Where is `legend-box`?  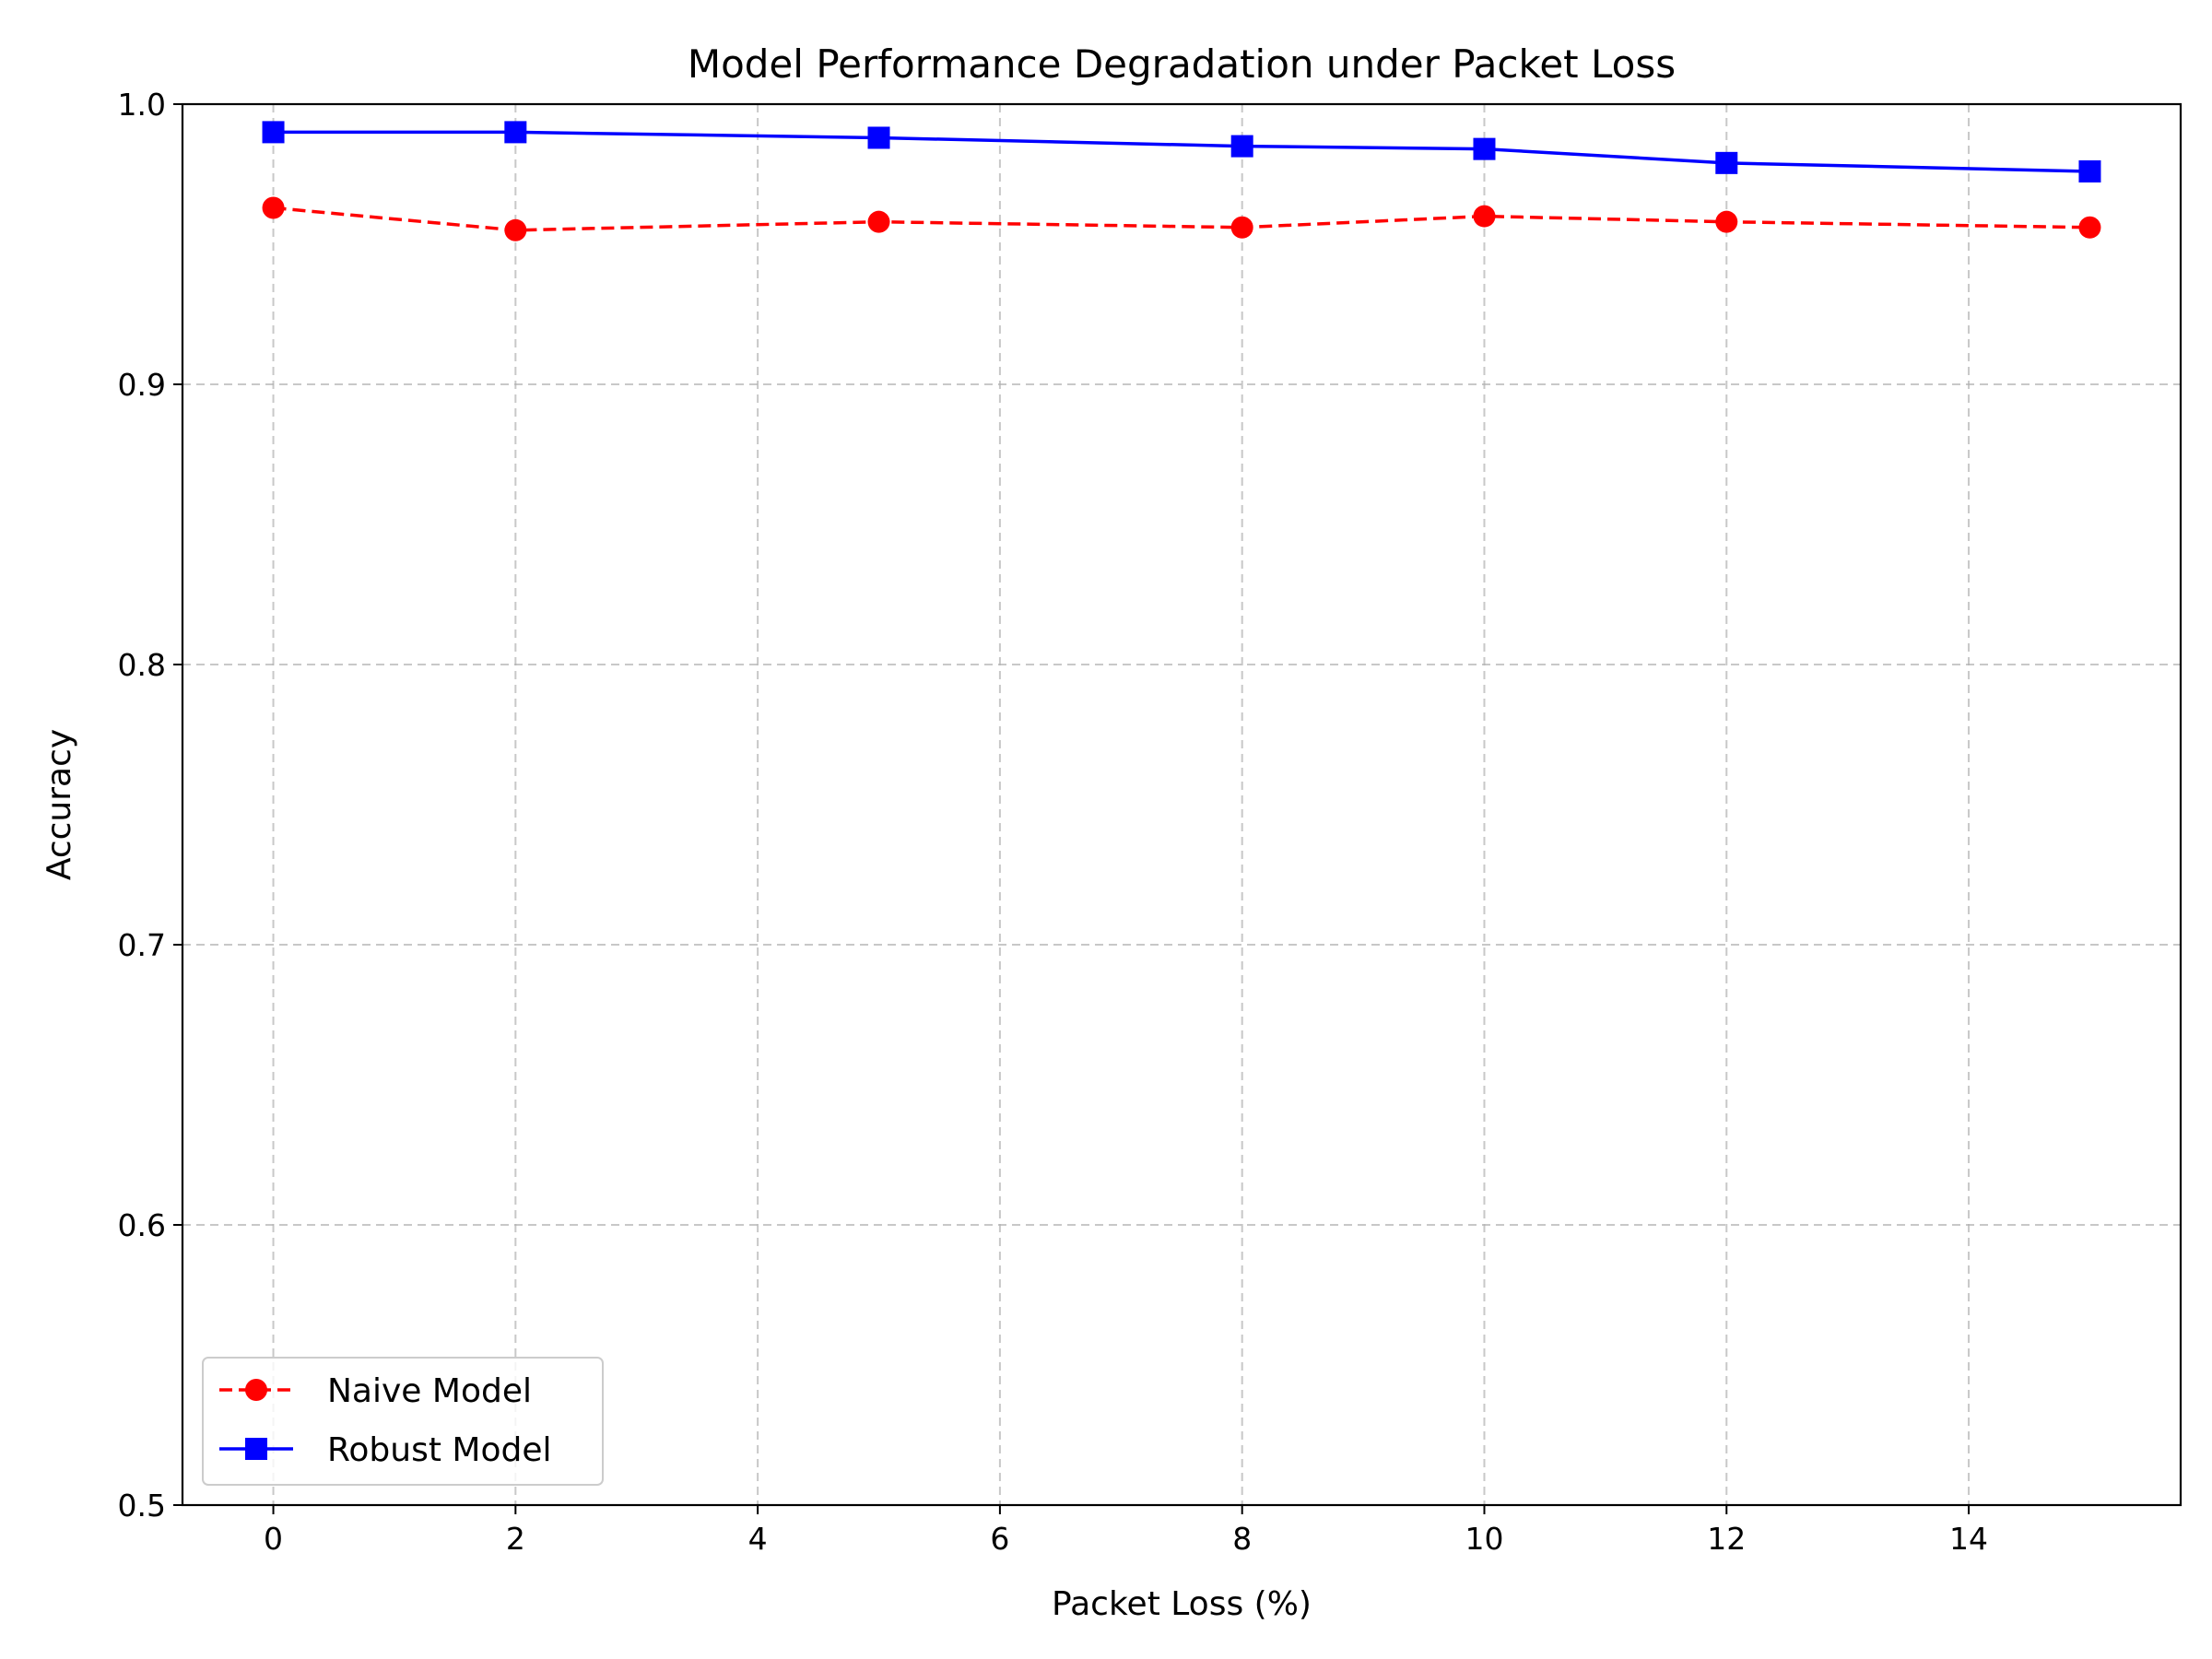
legend-box is located at coordinates (403, 1421).